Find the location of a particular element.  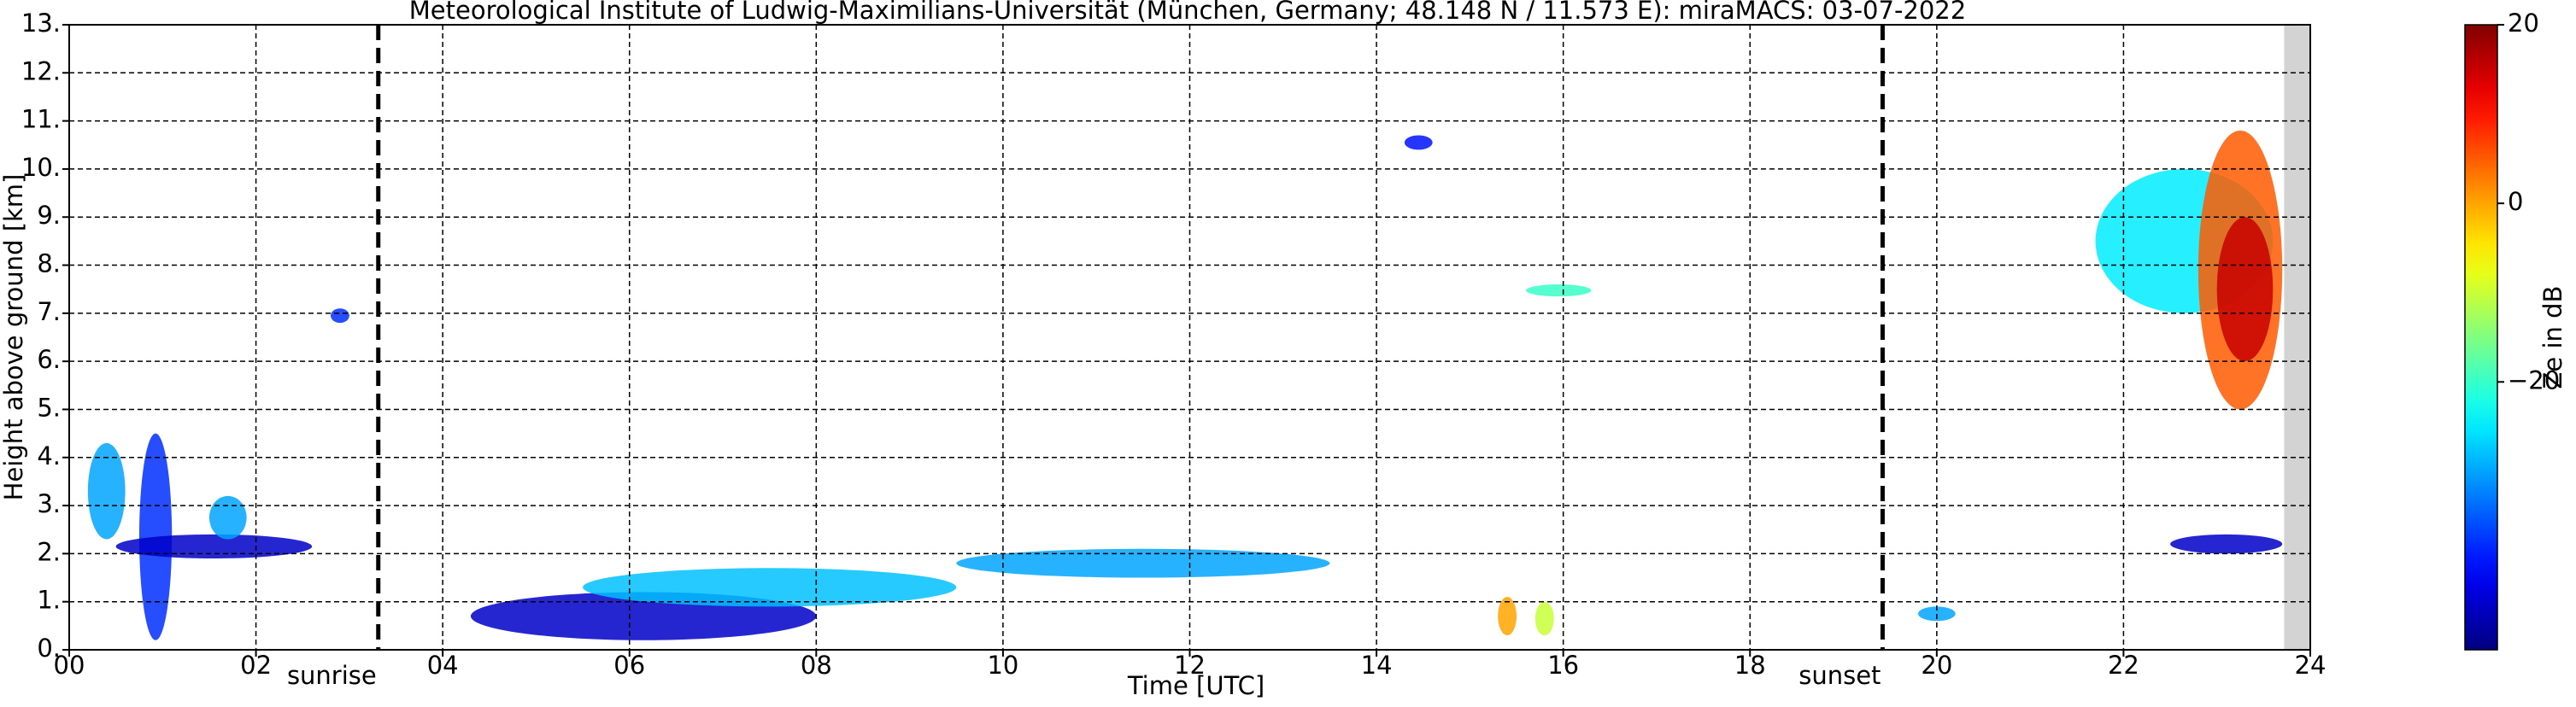

y-tick-label: 1. is located at coordinates (49, 601).